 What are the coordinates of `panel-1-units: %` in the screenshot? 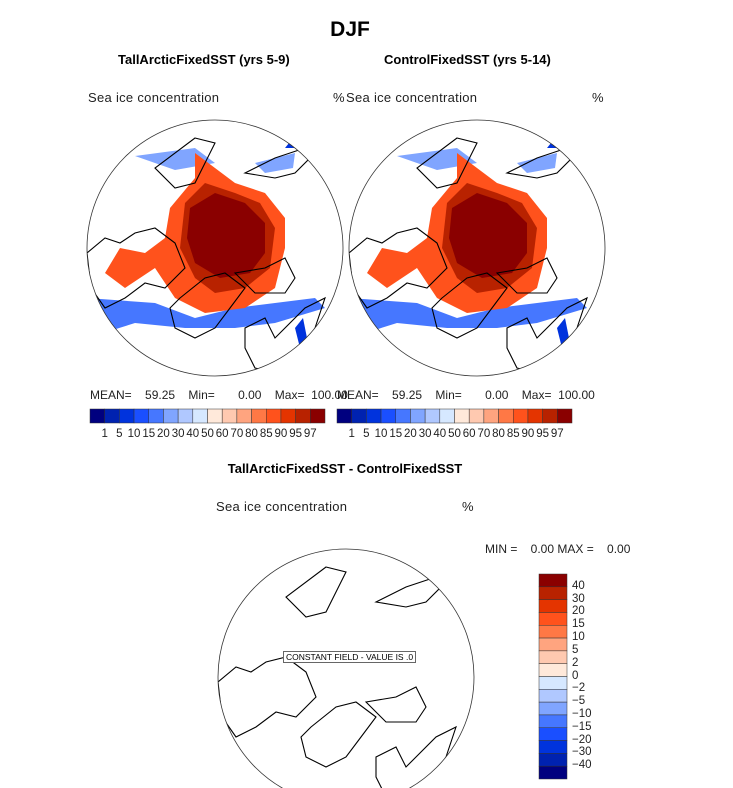 It's located at (339, 97).